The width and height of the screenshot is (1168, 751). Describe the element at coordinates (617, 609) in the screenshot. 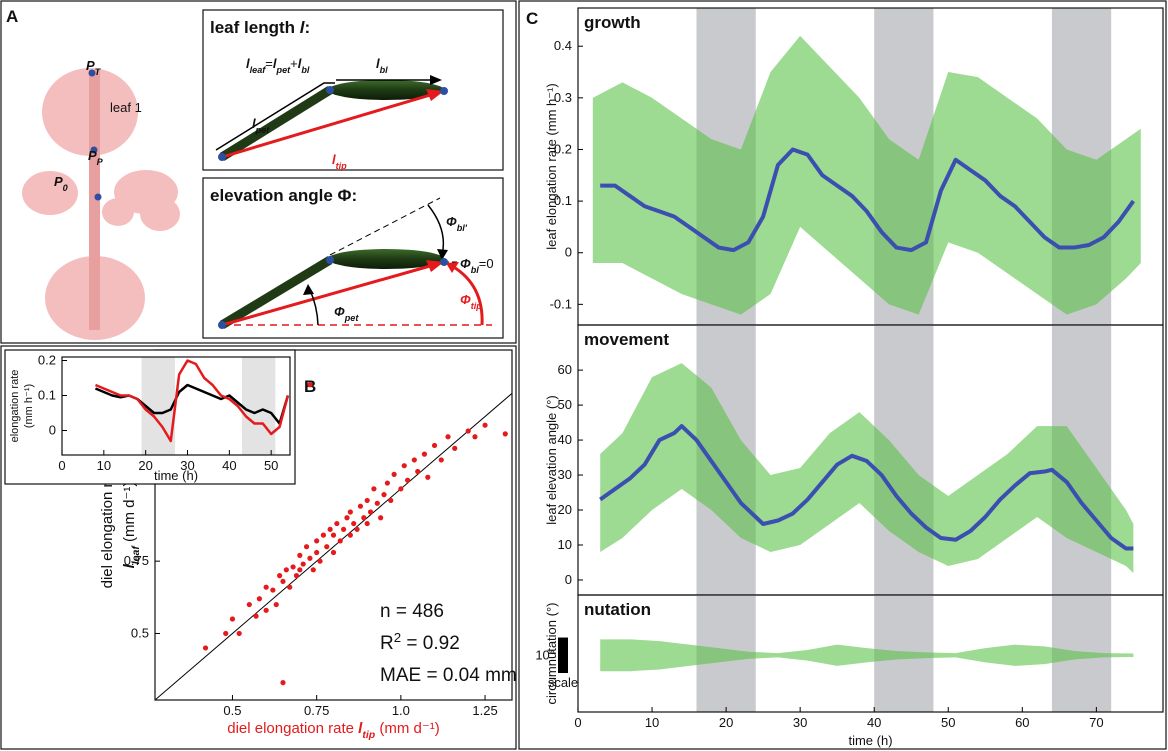

I see `panel-title: nutation` at that location.